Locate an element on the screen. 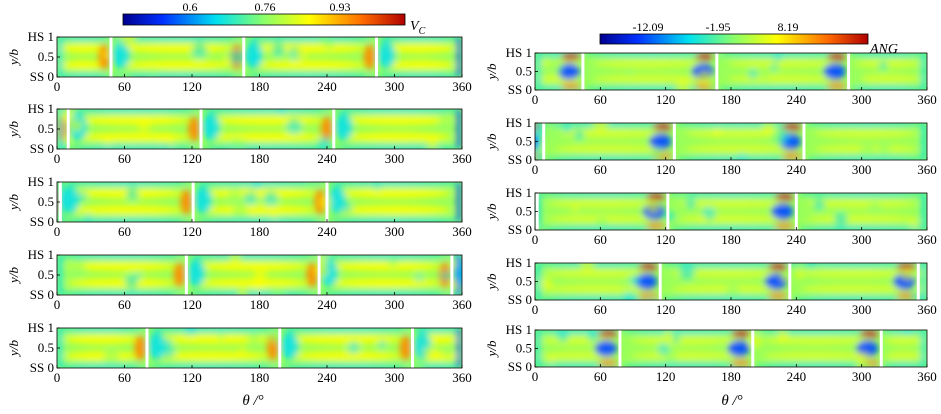 Image resolution: width=941 pixels, height=414 pixels. heatmap-field is located at coordinates (259, 57).